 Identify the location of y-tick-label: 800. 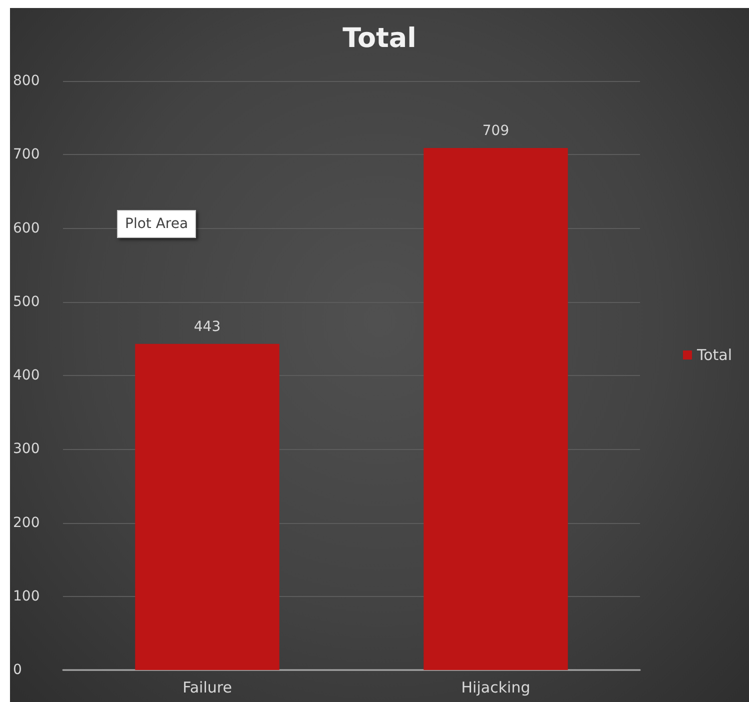
(26, 81).